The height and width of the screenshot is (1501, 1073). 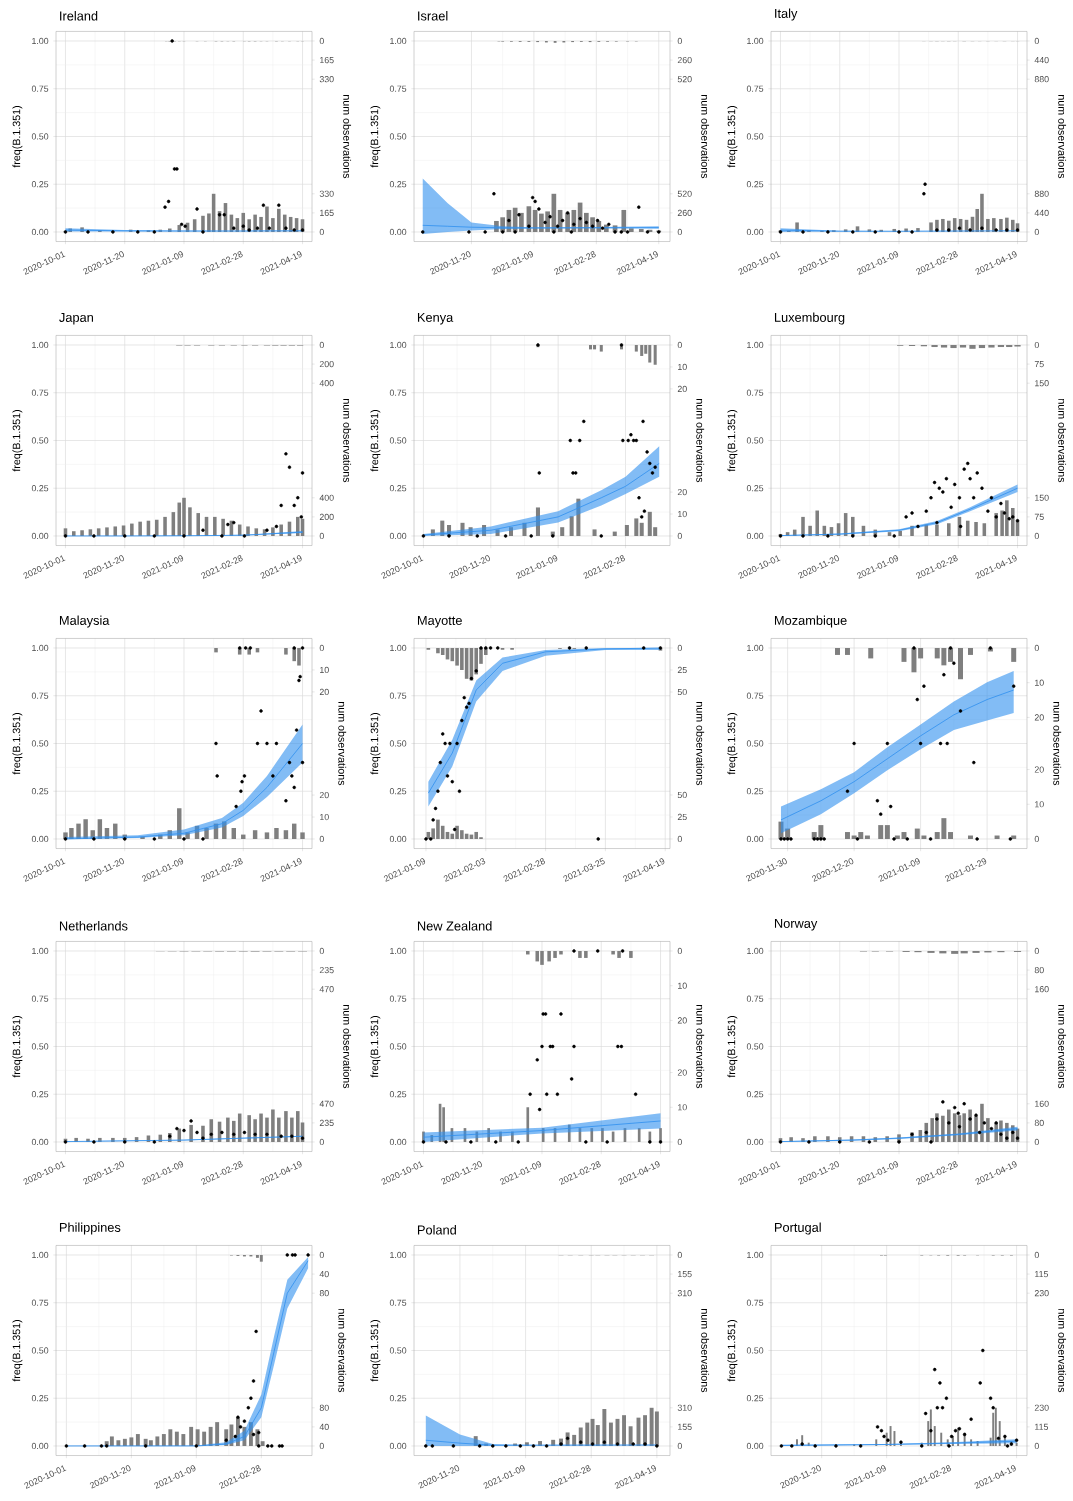 What do you see at coordinates (684, 1407) in the screenshot?
I see `y2-tick-label: 310` at bounding box center [684, 1407].